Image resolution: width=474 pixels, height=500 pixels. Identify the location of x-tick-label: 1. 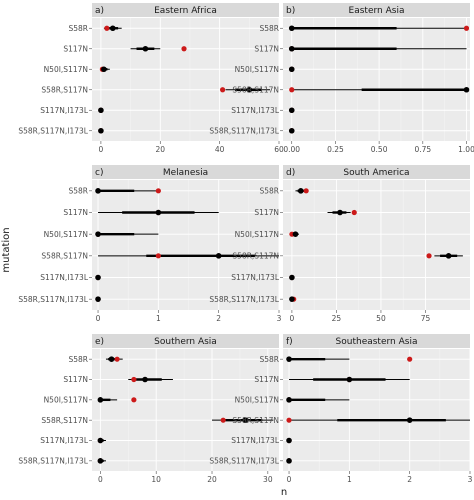
(349, 479).